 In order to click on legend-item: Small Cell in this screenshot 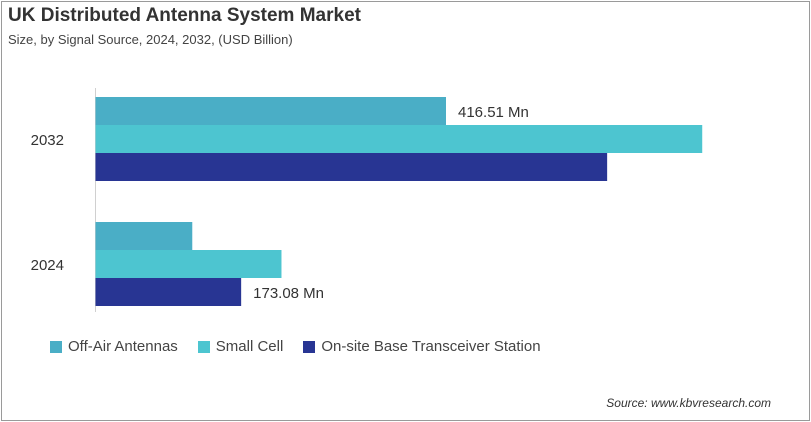, I will do `click(240, 346)`.